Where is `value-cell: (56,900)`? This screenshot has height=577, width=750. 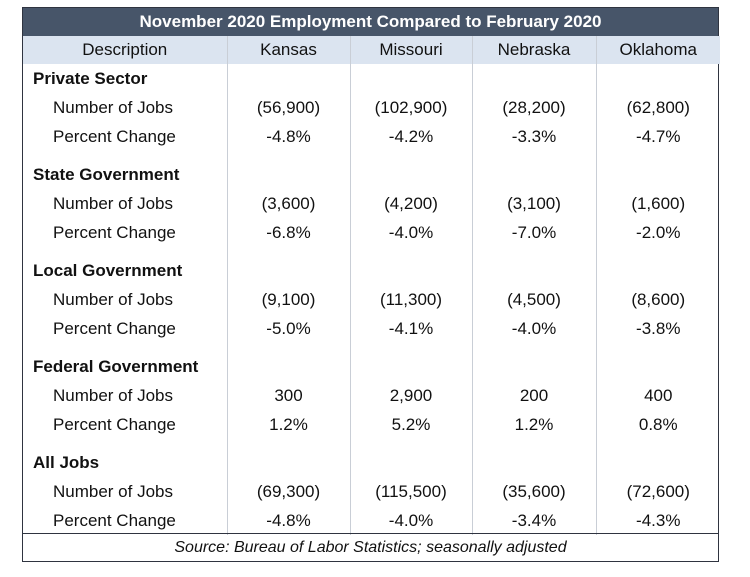 value-cell: (56,900) is located at coordinates (288, 107).